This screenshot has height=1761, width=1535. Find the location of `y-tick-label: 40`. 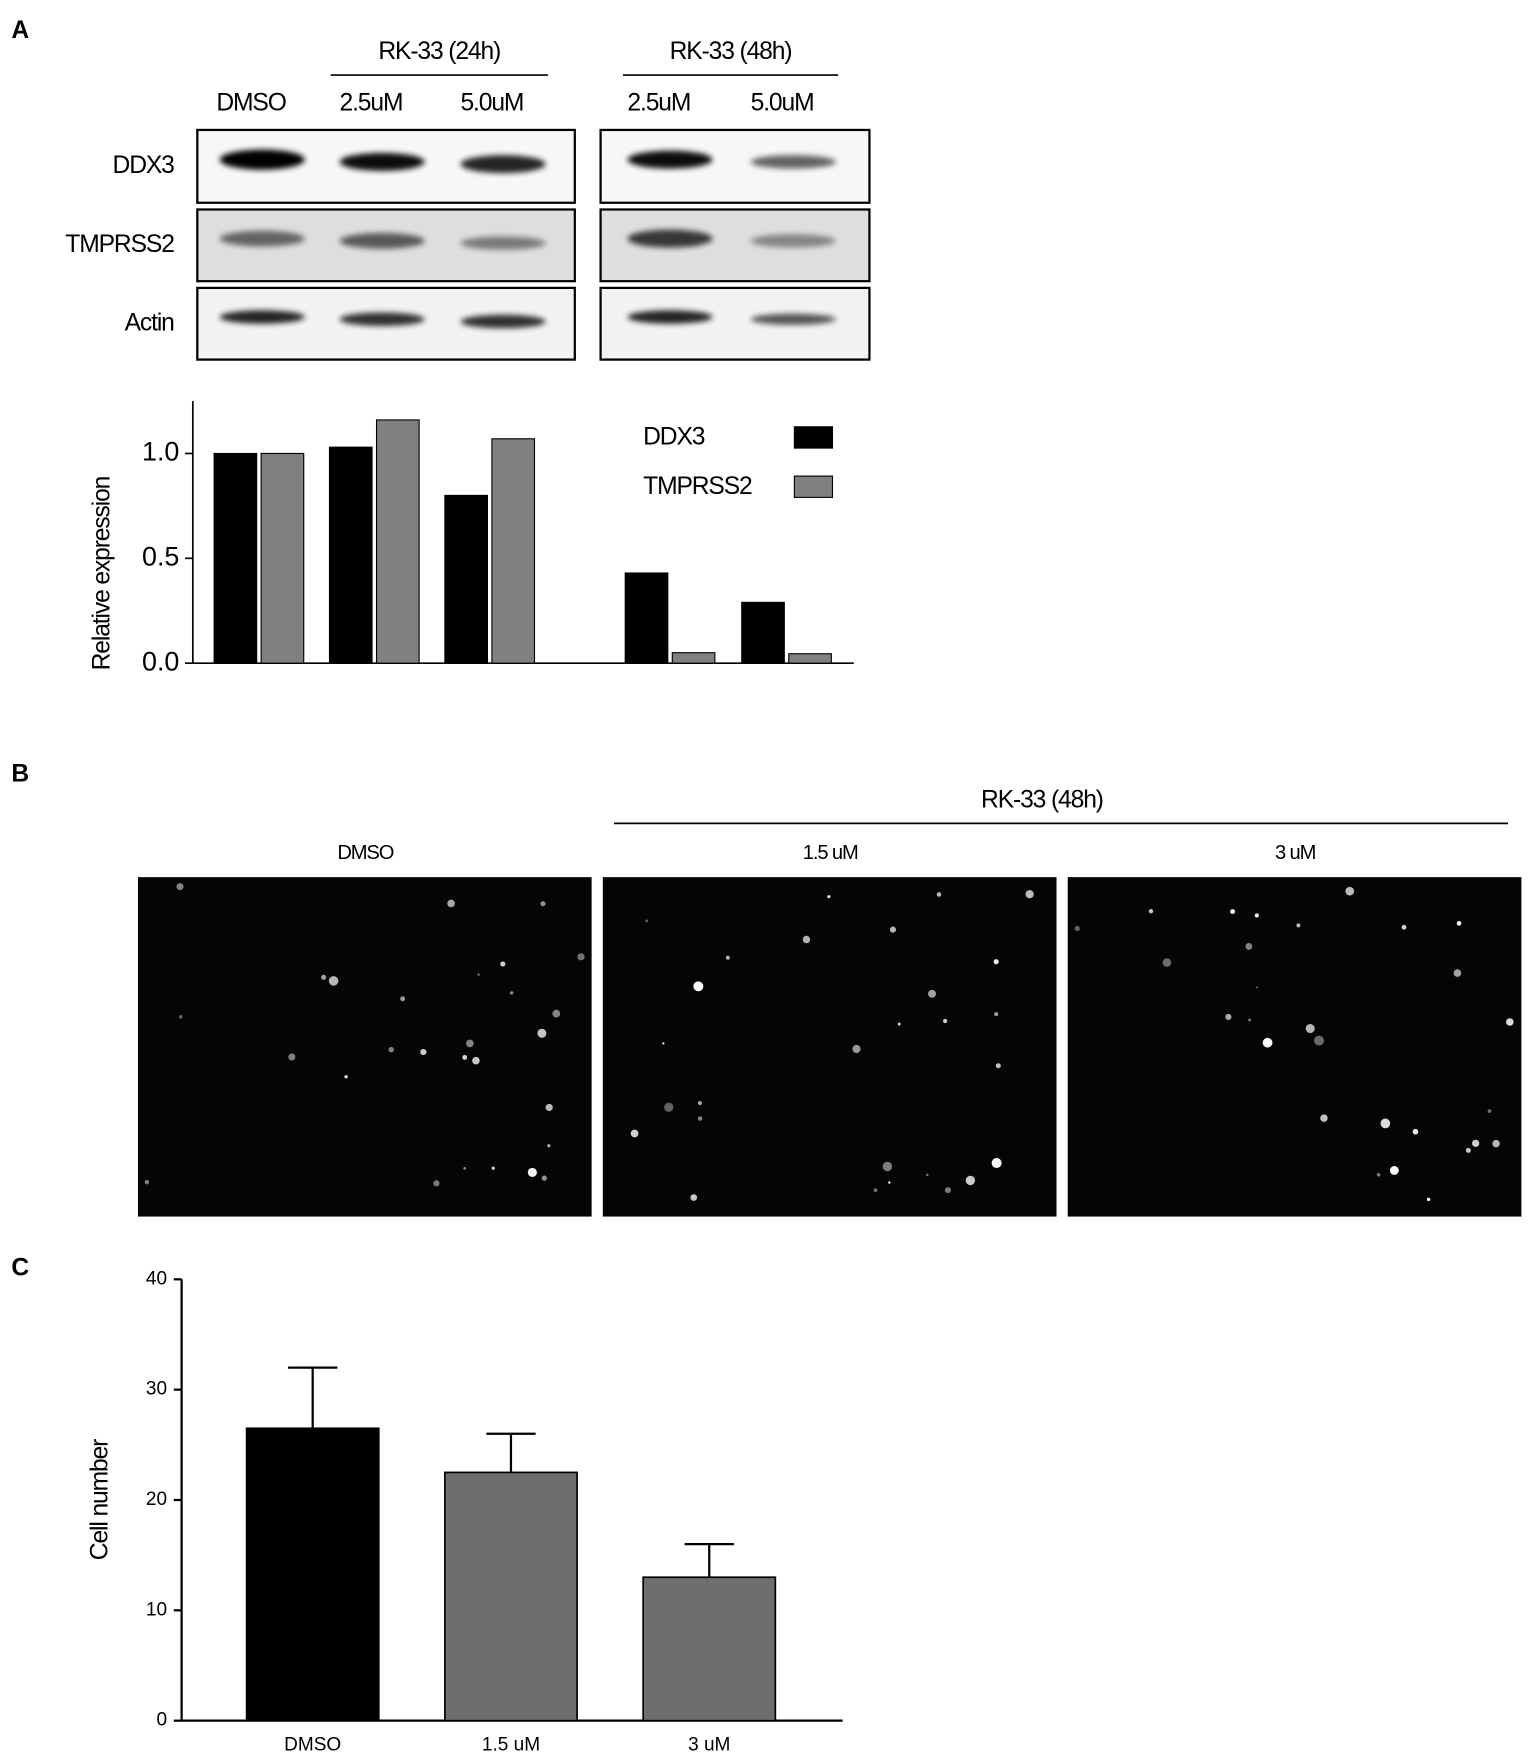

y-tick-label: 40 is located at coordinates (156, 1278).